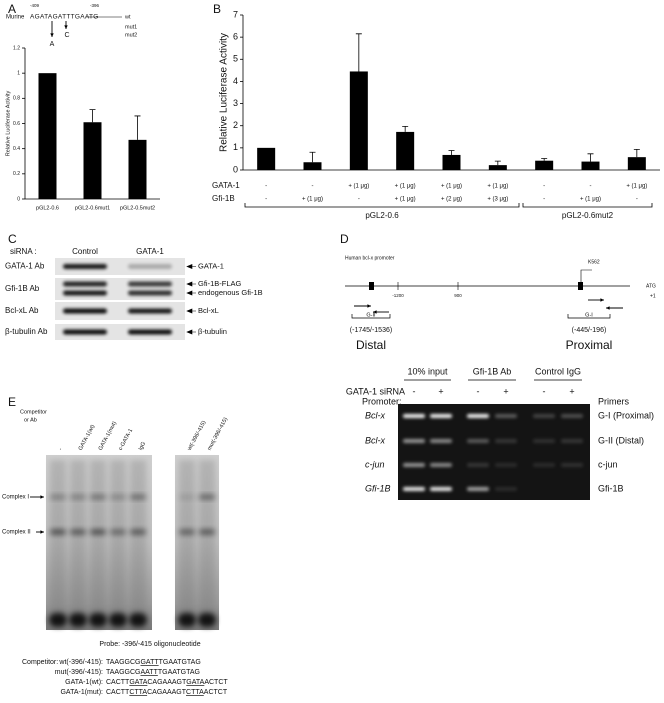 This screenshot has width=664, height=703. What do you see at coordinates (492, 371) in the screenshot?
I see `group-label: Gfi-1B Ab` at bounding box center [492, 371].